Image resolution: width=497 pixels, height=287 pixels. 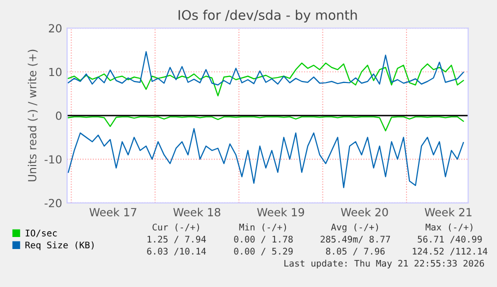 What do you see at coordinates (448, 212) in the screenshot?
I see `x-tick-label: Week 21` at bounding box center [448, 212].